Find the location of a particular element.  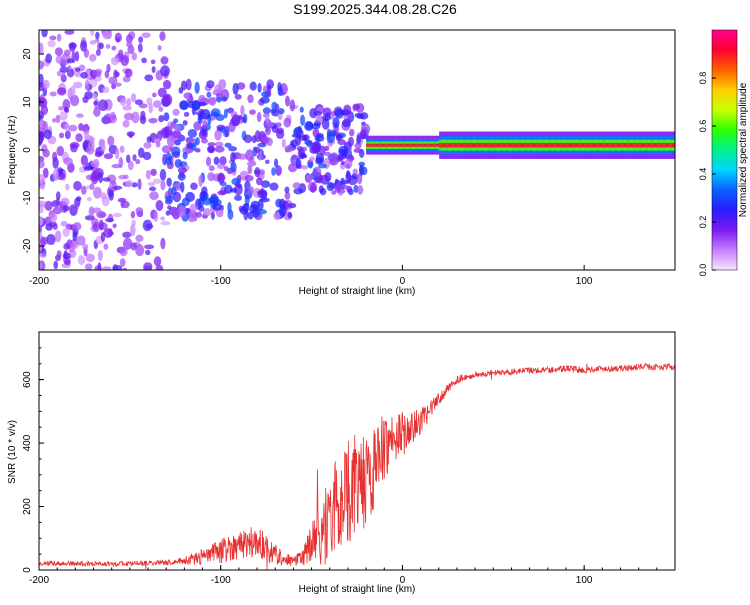

snr-y-axis: 0 200 400 600 is located at coordinates (33, 452).